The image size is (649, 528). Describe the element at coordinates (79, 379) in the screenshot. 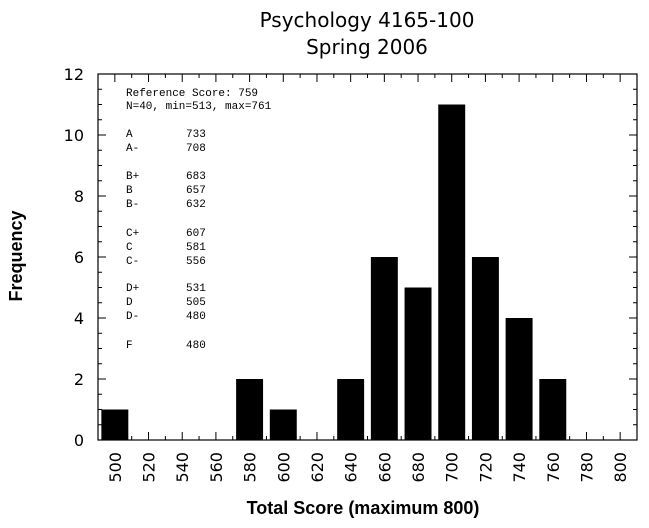

I see `y-tick-label: 2` at that location.